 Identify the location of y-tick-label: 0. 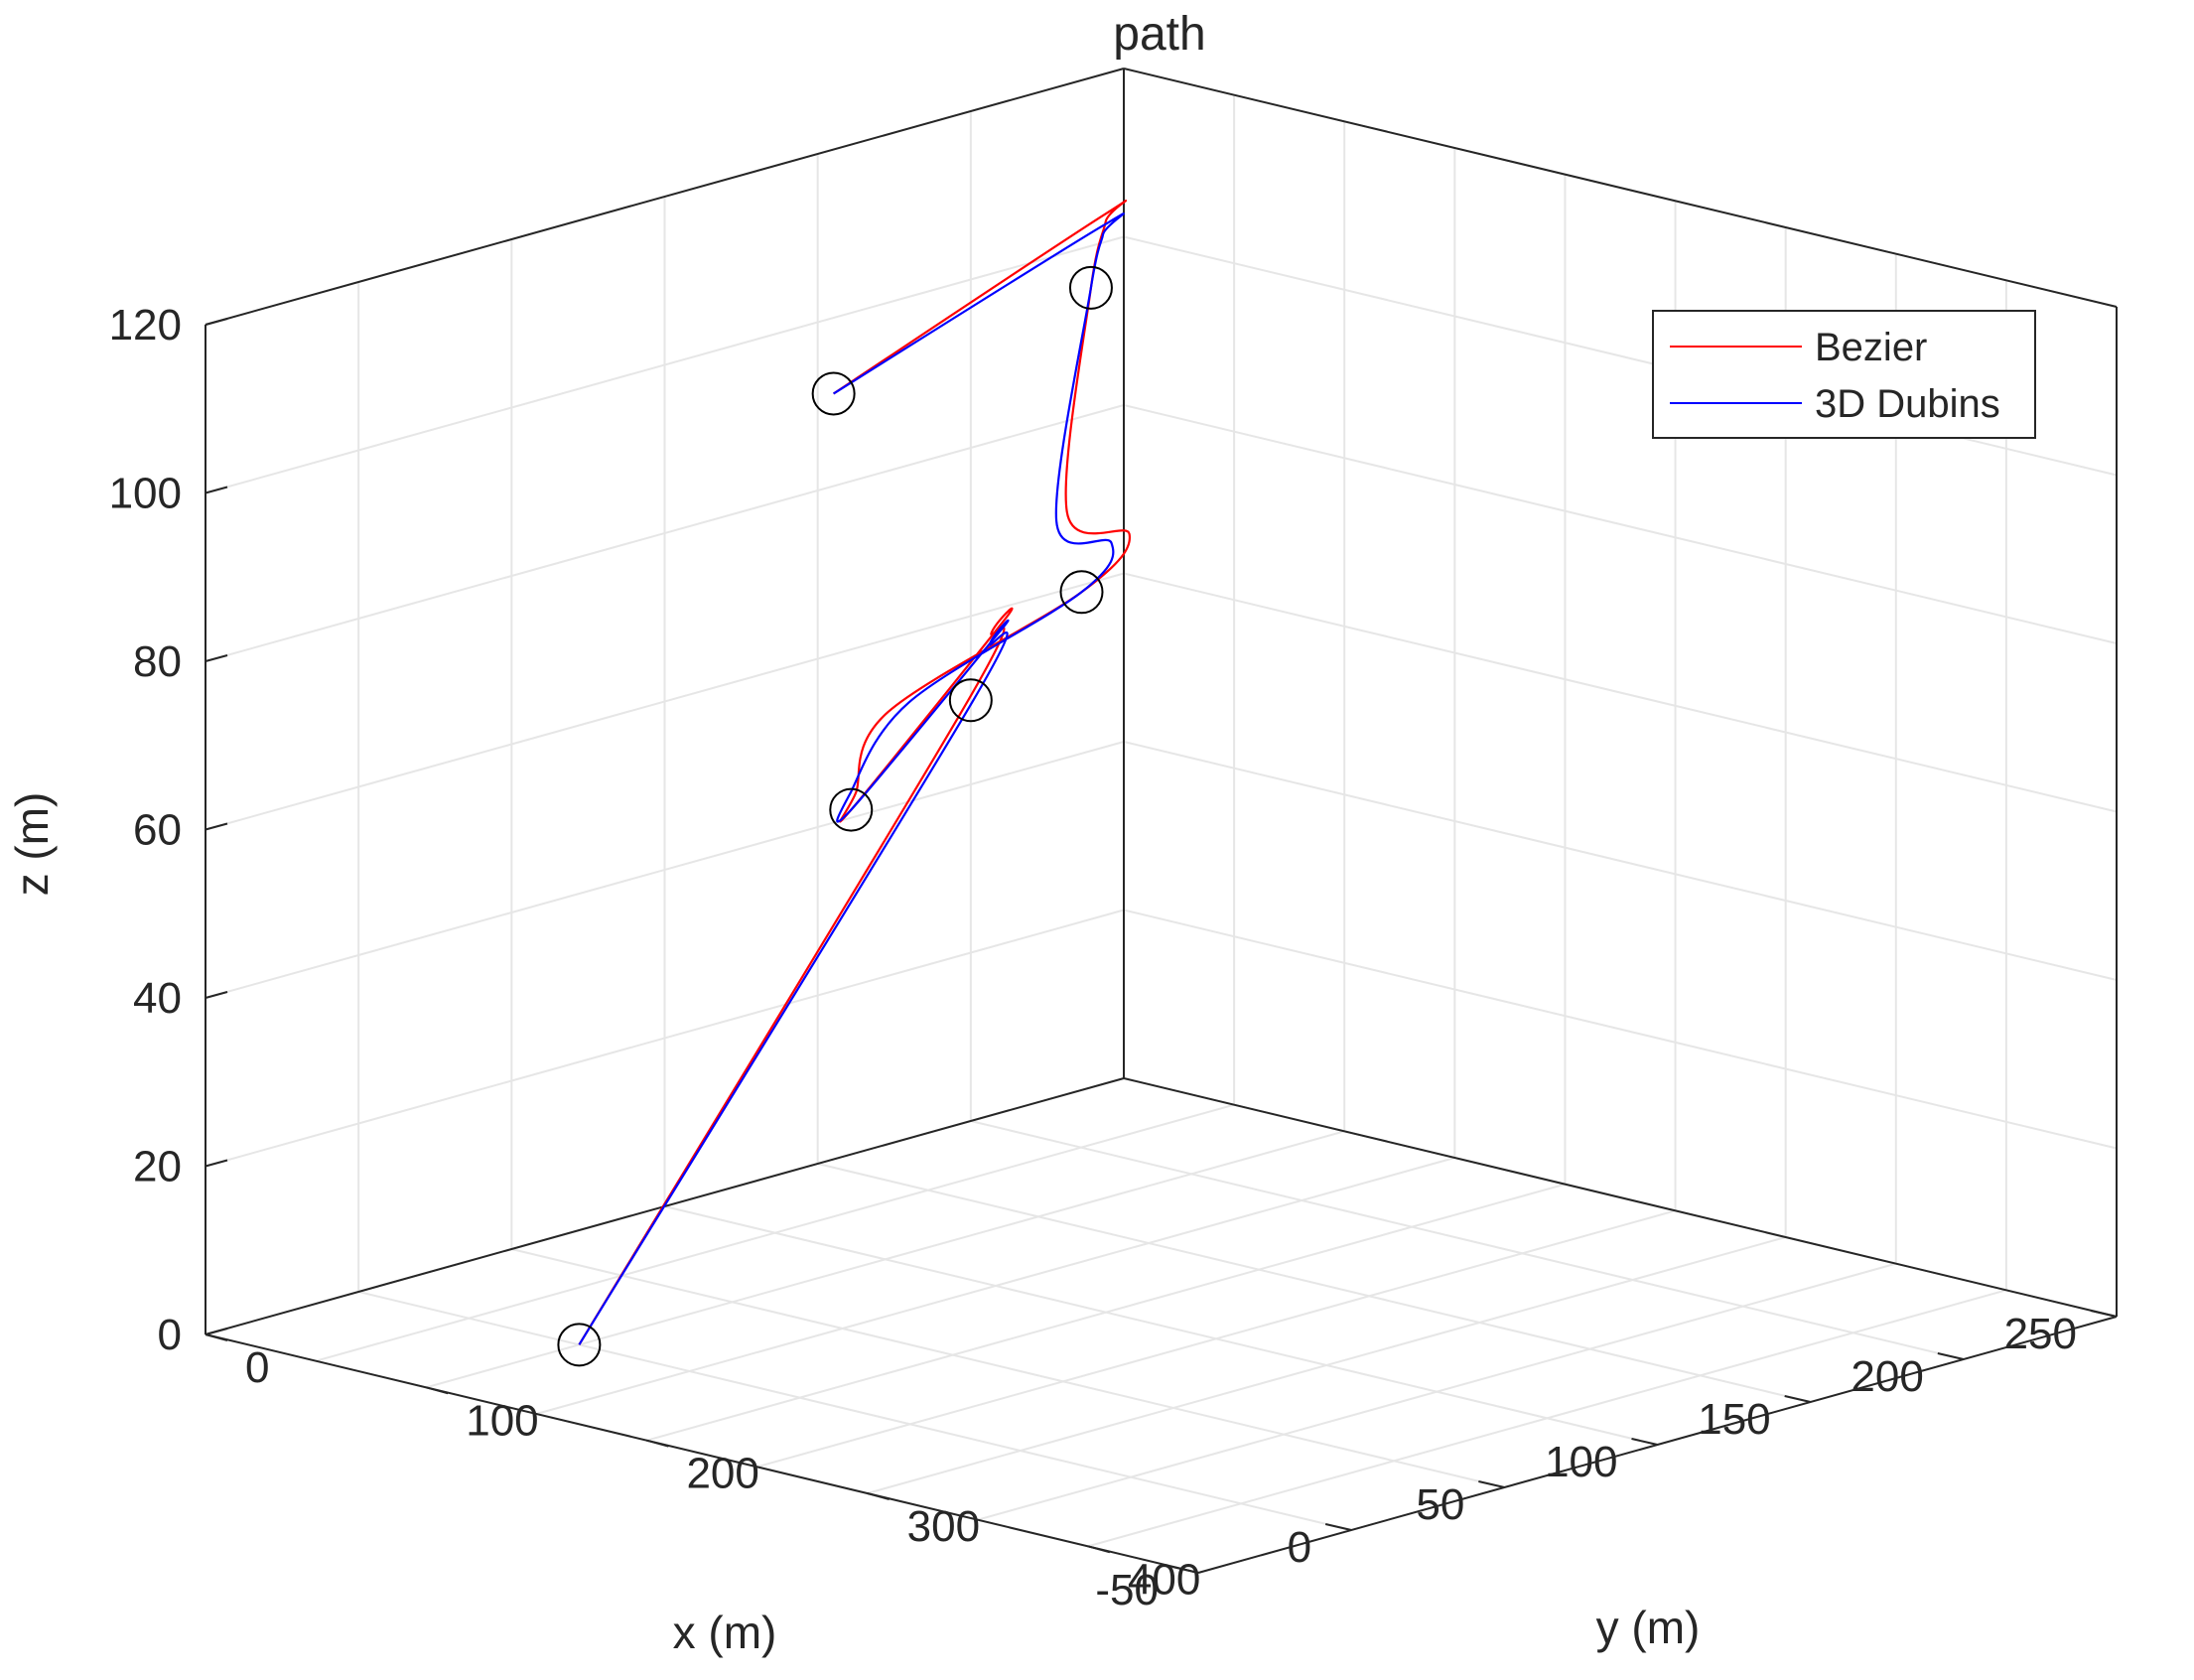
(257, 1367).